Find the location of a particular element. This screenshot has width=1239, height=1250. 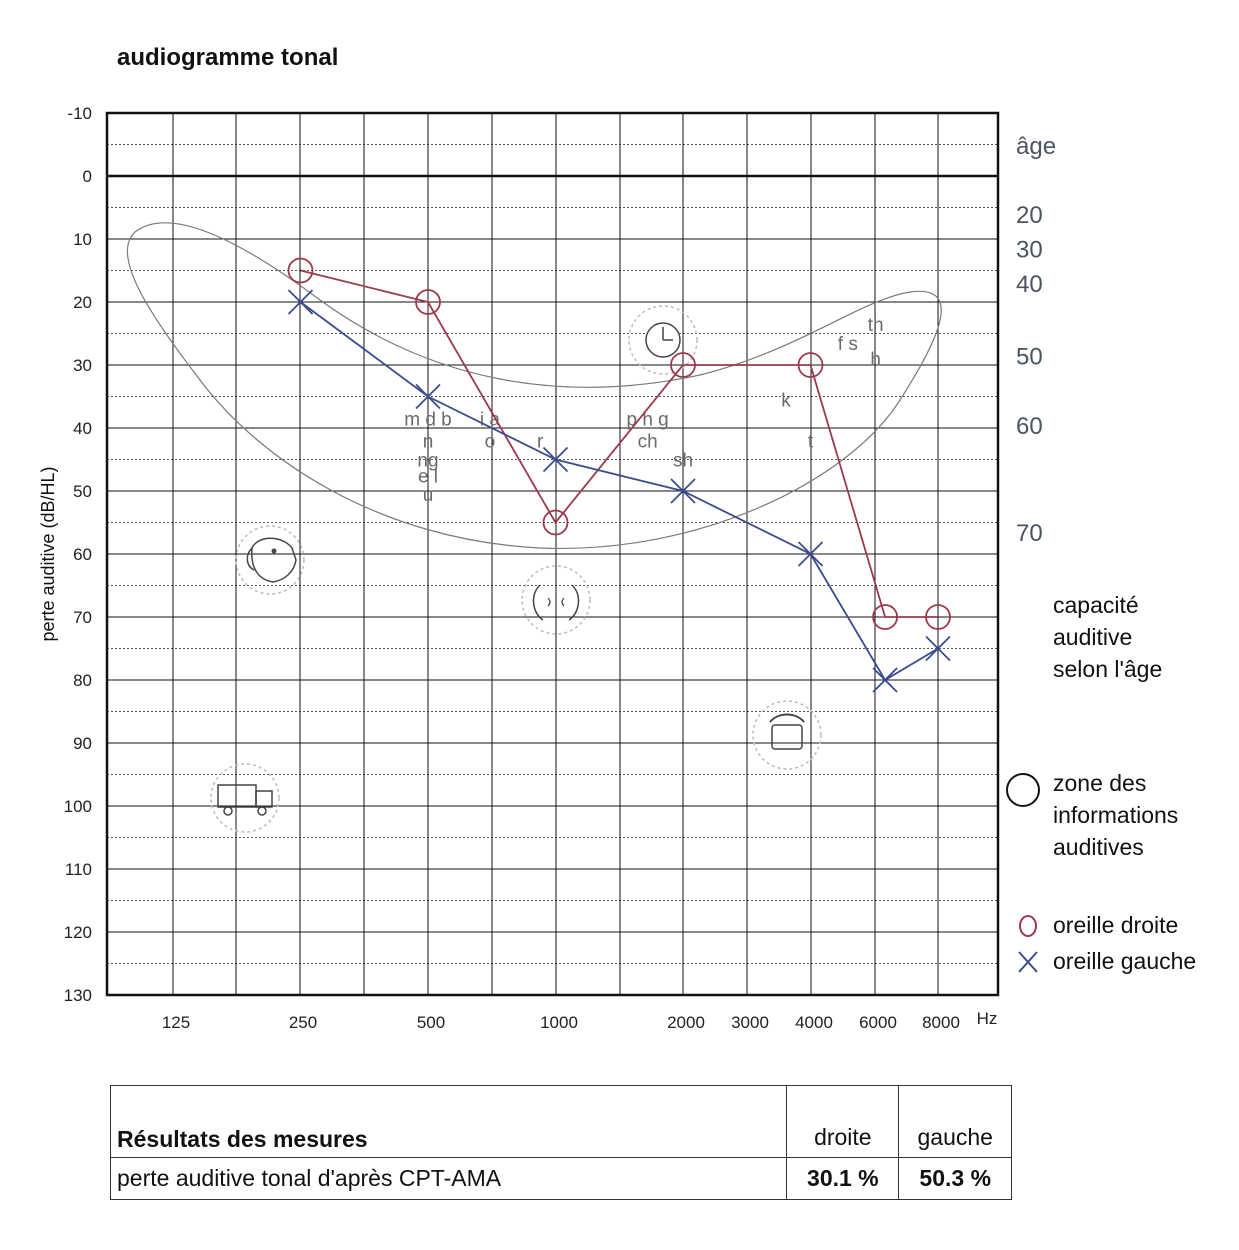

dog-icon is located at coordinates (270, 560).